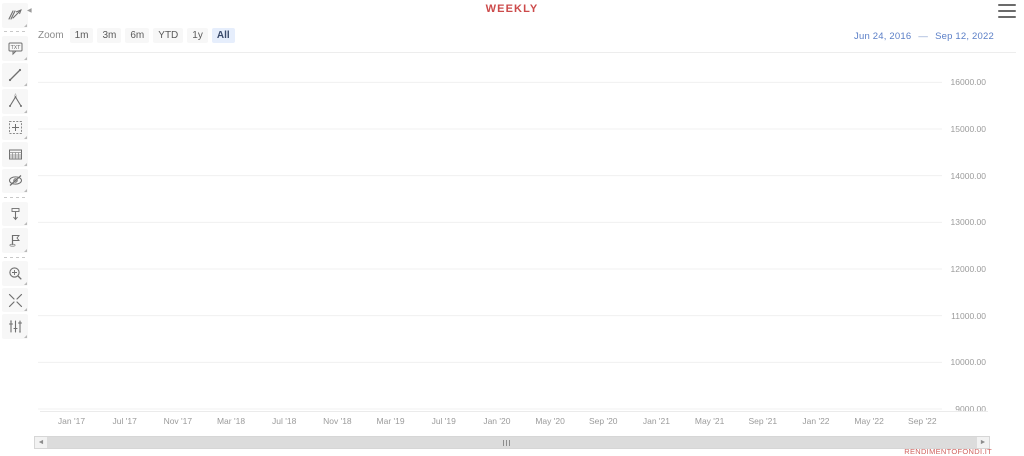 The width and height of the screenshot is (1024, 456). What do you see at coordinates (883, 36) in the screenshot?
I see `date-range-from: Jun 24, 2016` at bounding box center [883, 36].